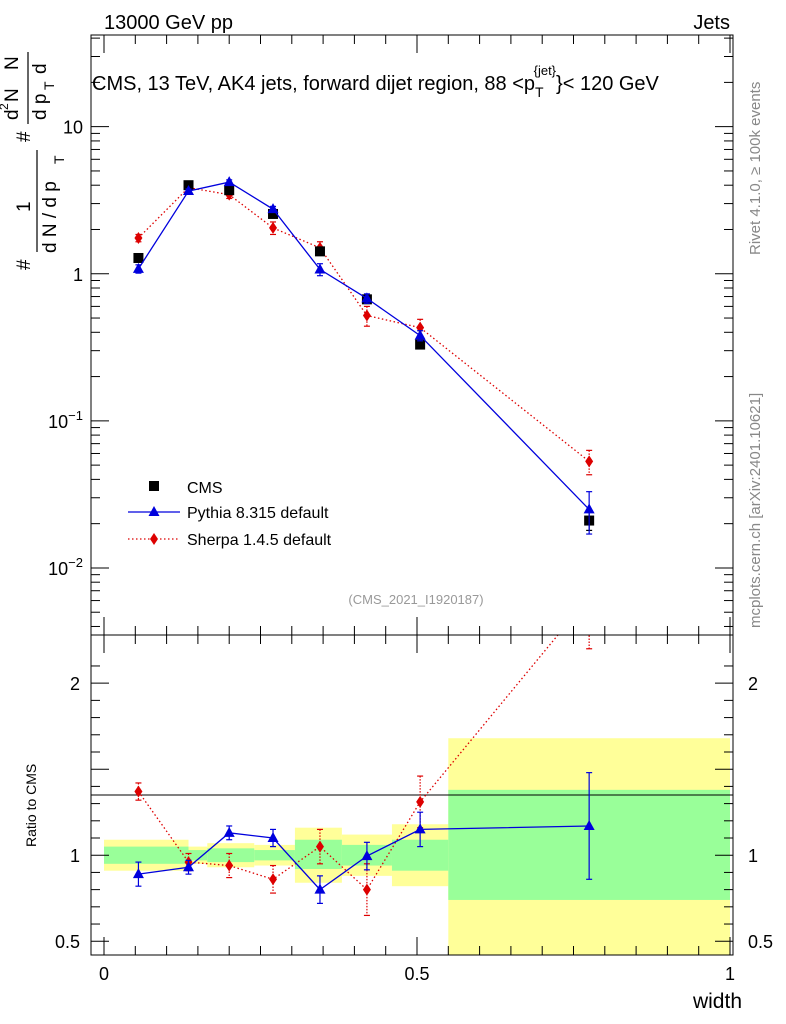 The width and height of the screenshot is (786, 1024). I want to click on main-y-tick-label: 10, so click(73, 128).